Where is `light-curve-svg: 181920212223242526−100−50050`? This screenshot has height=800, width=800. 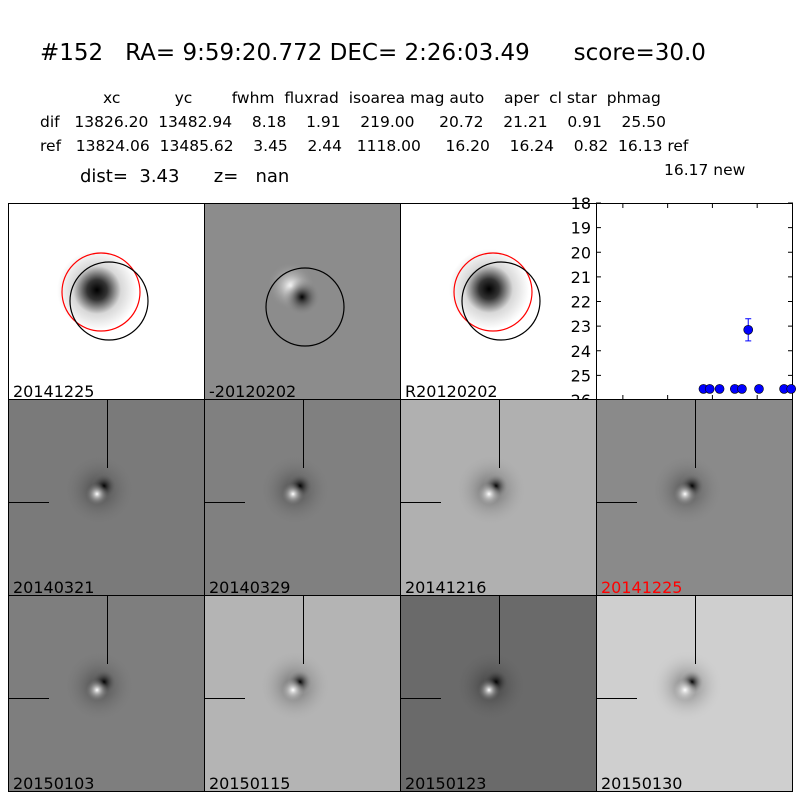
light-curve-svg: 181920212223242526−100−50050 is located at coordinates (684, 308).